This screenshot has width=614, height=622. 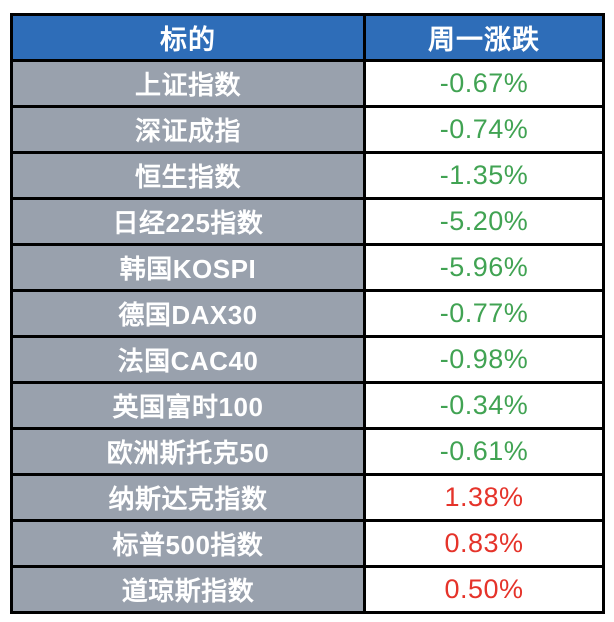 What do you see at coordinates (188, 267) in the screenshot?
I see `index-name-cell: 韩国KOSPI` at bounding box center [188, 267].